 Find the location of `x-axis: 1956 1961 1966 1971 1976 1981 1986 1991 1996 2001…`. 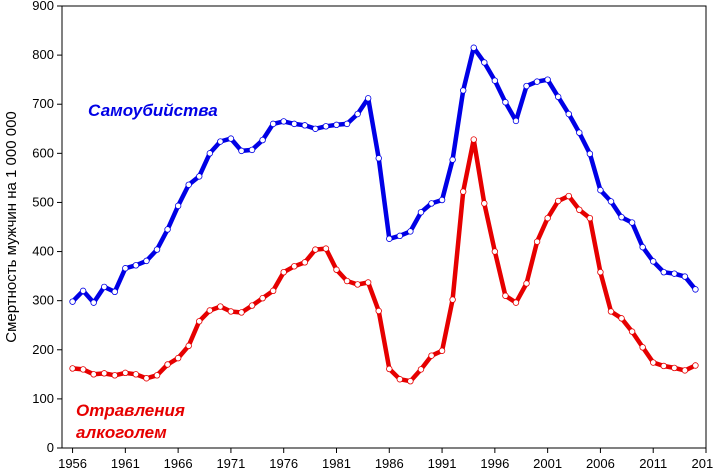

x-axis: 1956 1961 1966 1971 1976 1981 1986 1991 1996 2001… is located at coordinates (385, 459).